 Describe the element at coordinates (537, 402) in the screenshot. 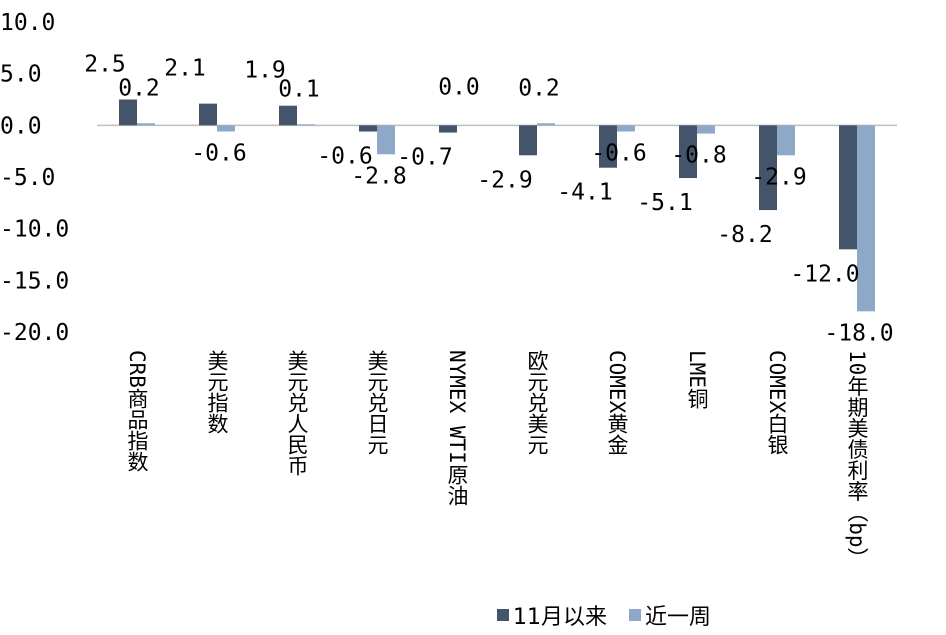

I see `category-label: 欧元兑美元` at that location.